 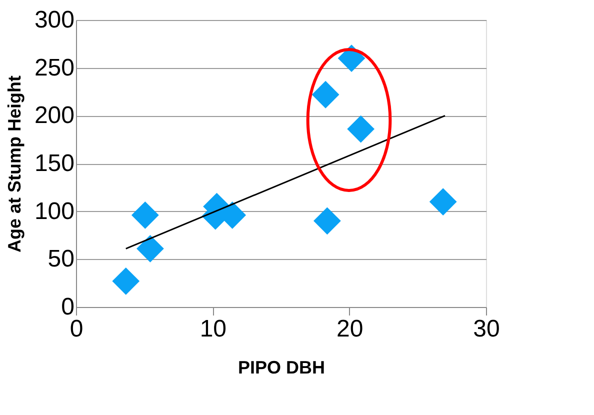 What do you see at coordinates (350, 329) in the screenshot?
I see `x-tick-label: 20` at bounding box center [350, 329].